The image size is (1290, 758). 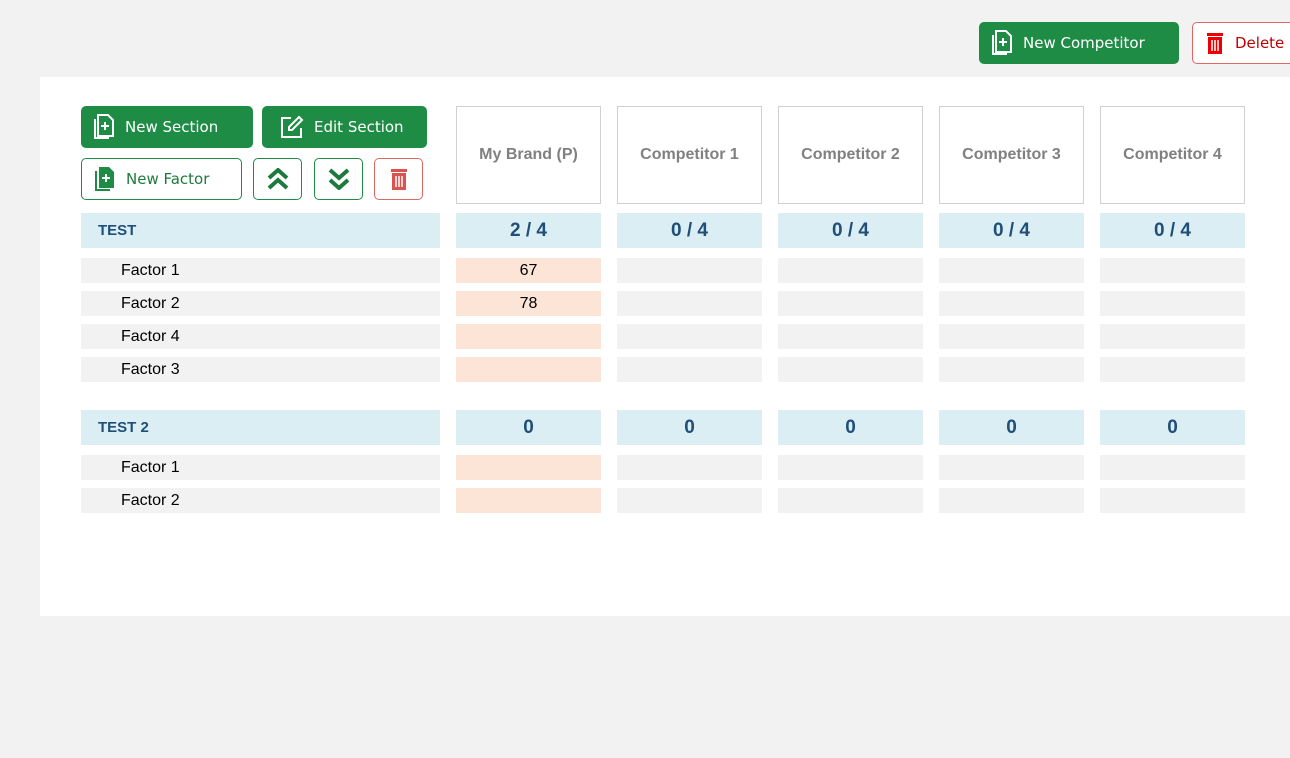 I want to click on label: New Section, so click(x=172, y=127).